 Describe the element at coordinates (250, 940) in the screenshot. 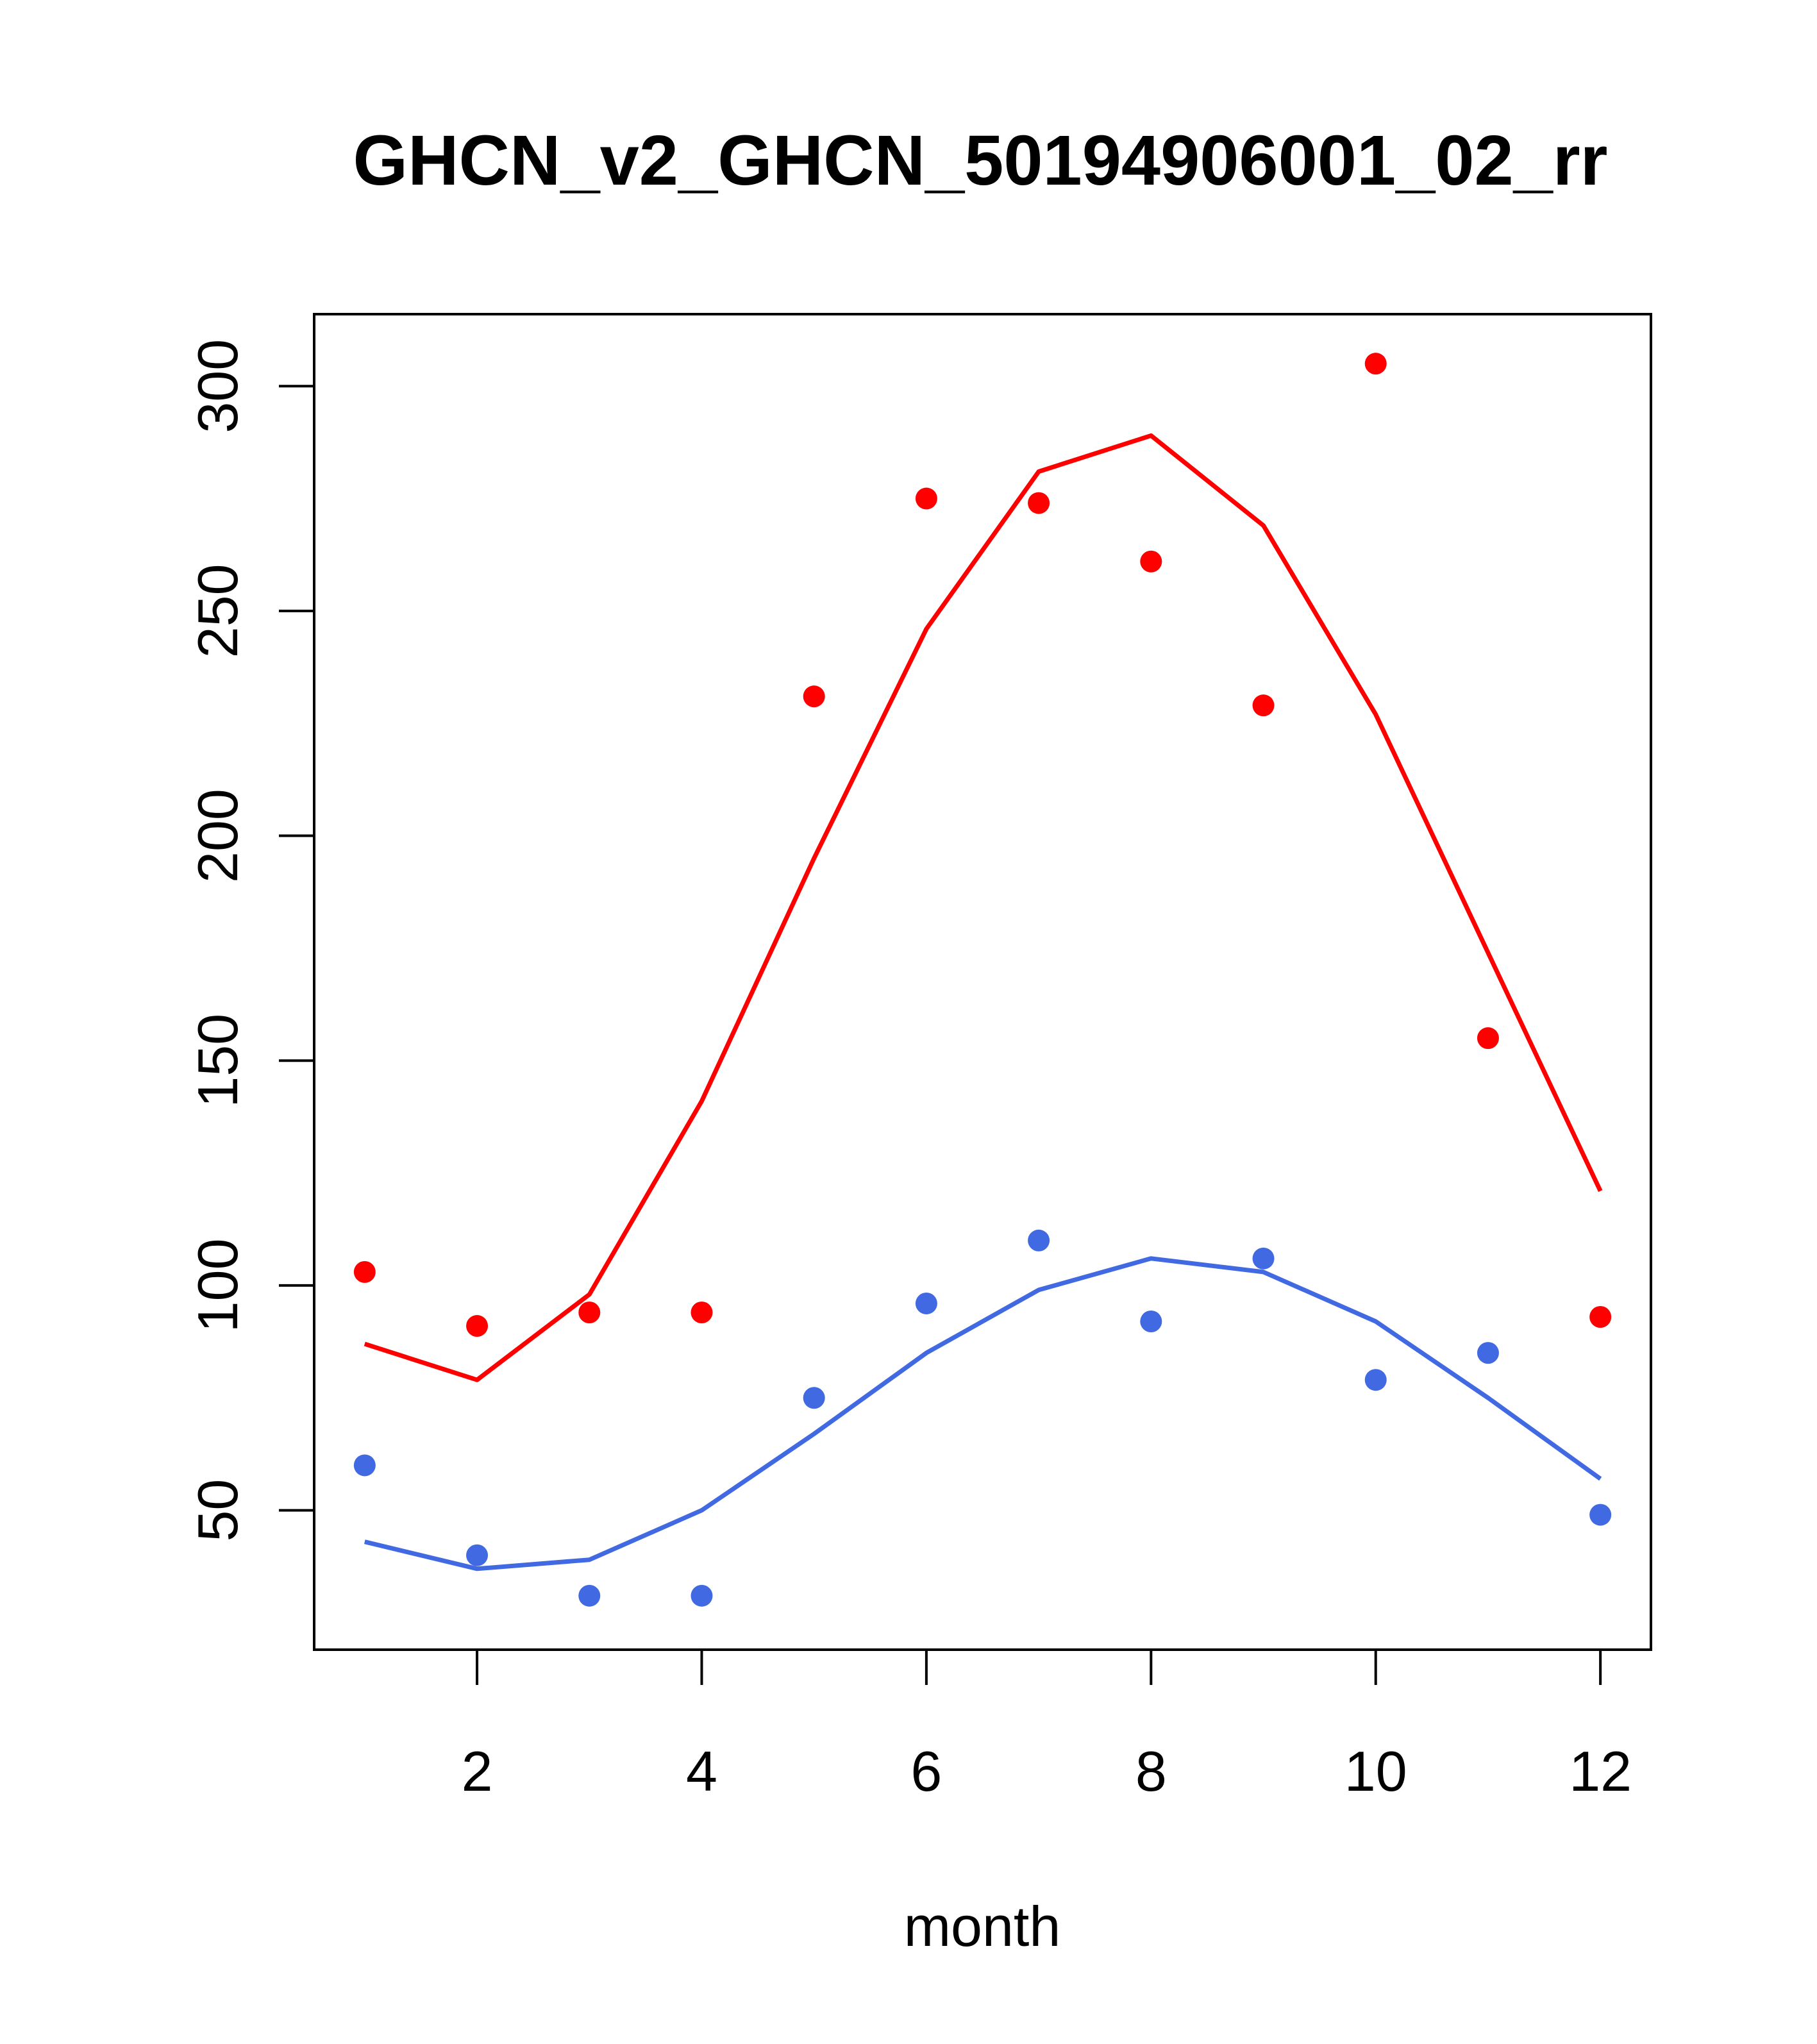

I see `y-axis: 50 100 150 200 250 300` at that location.